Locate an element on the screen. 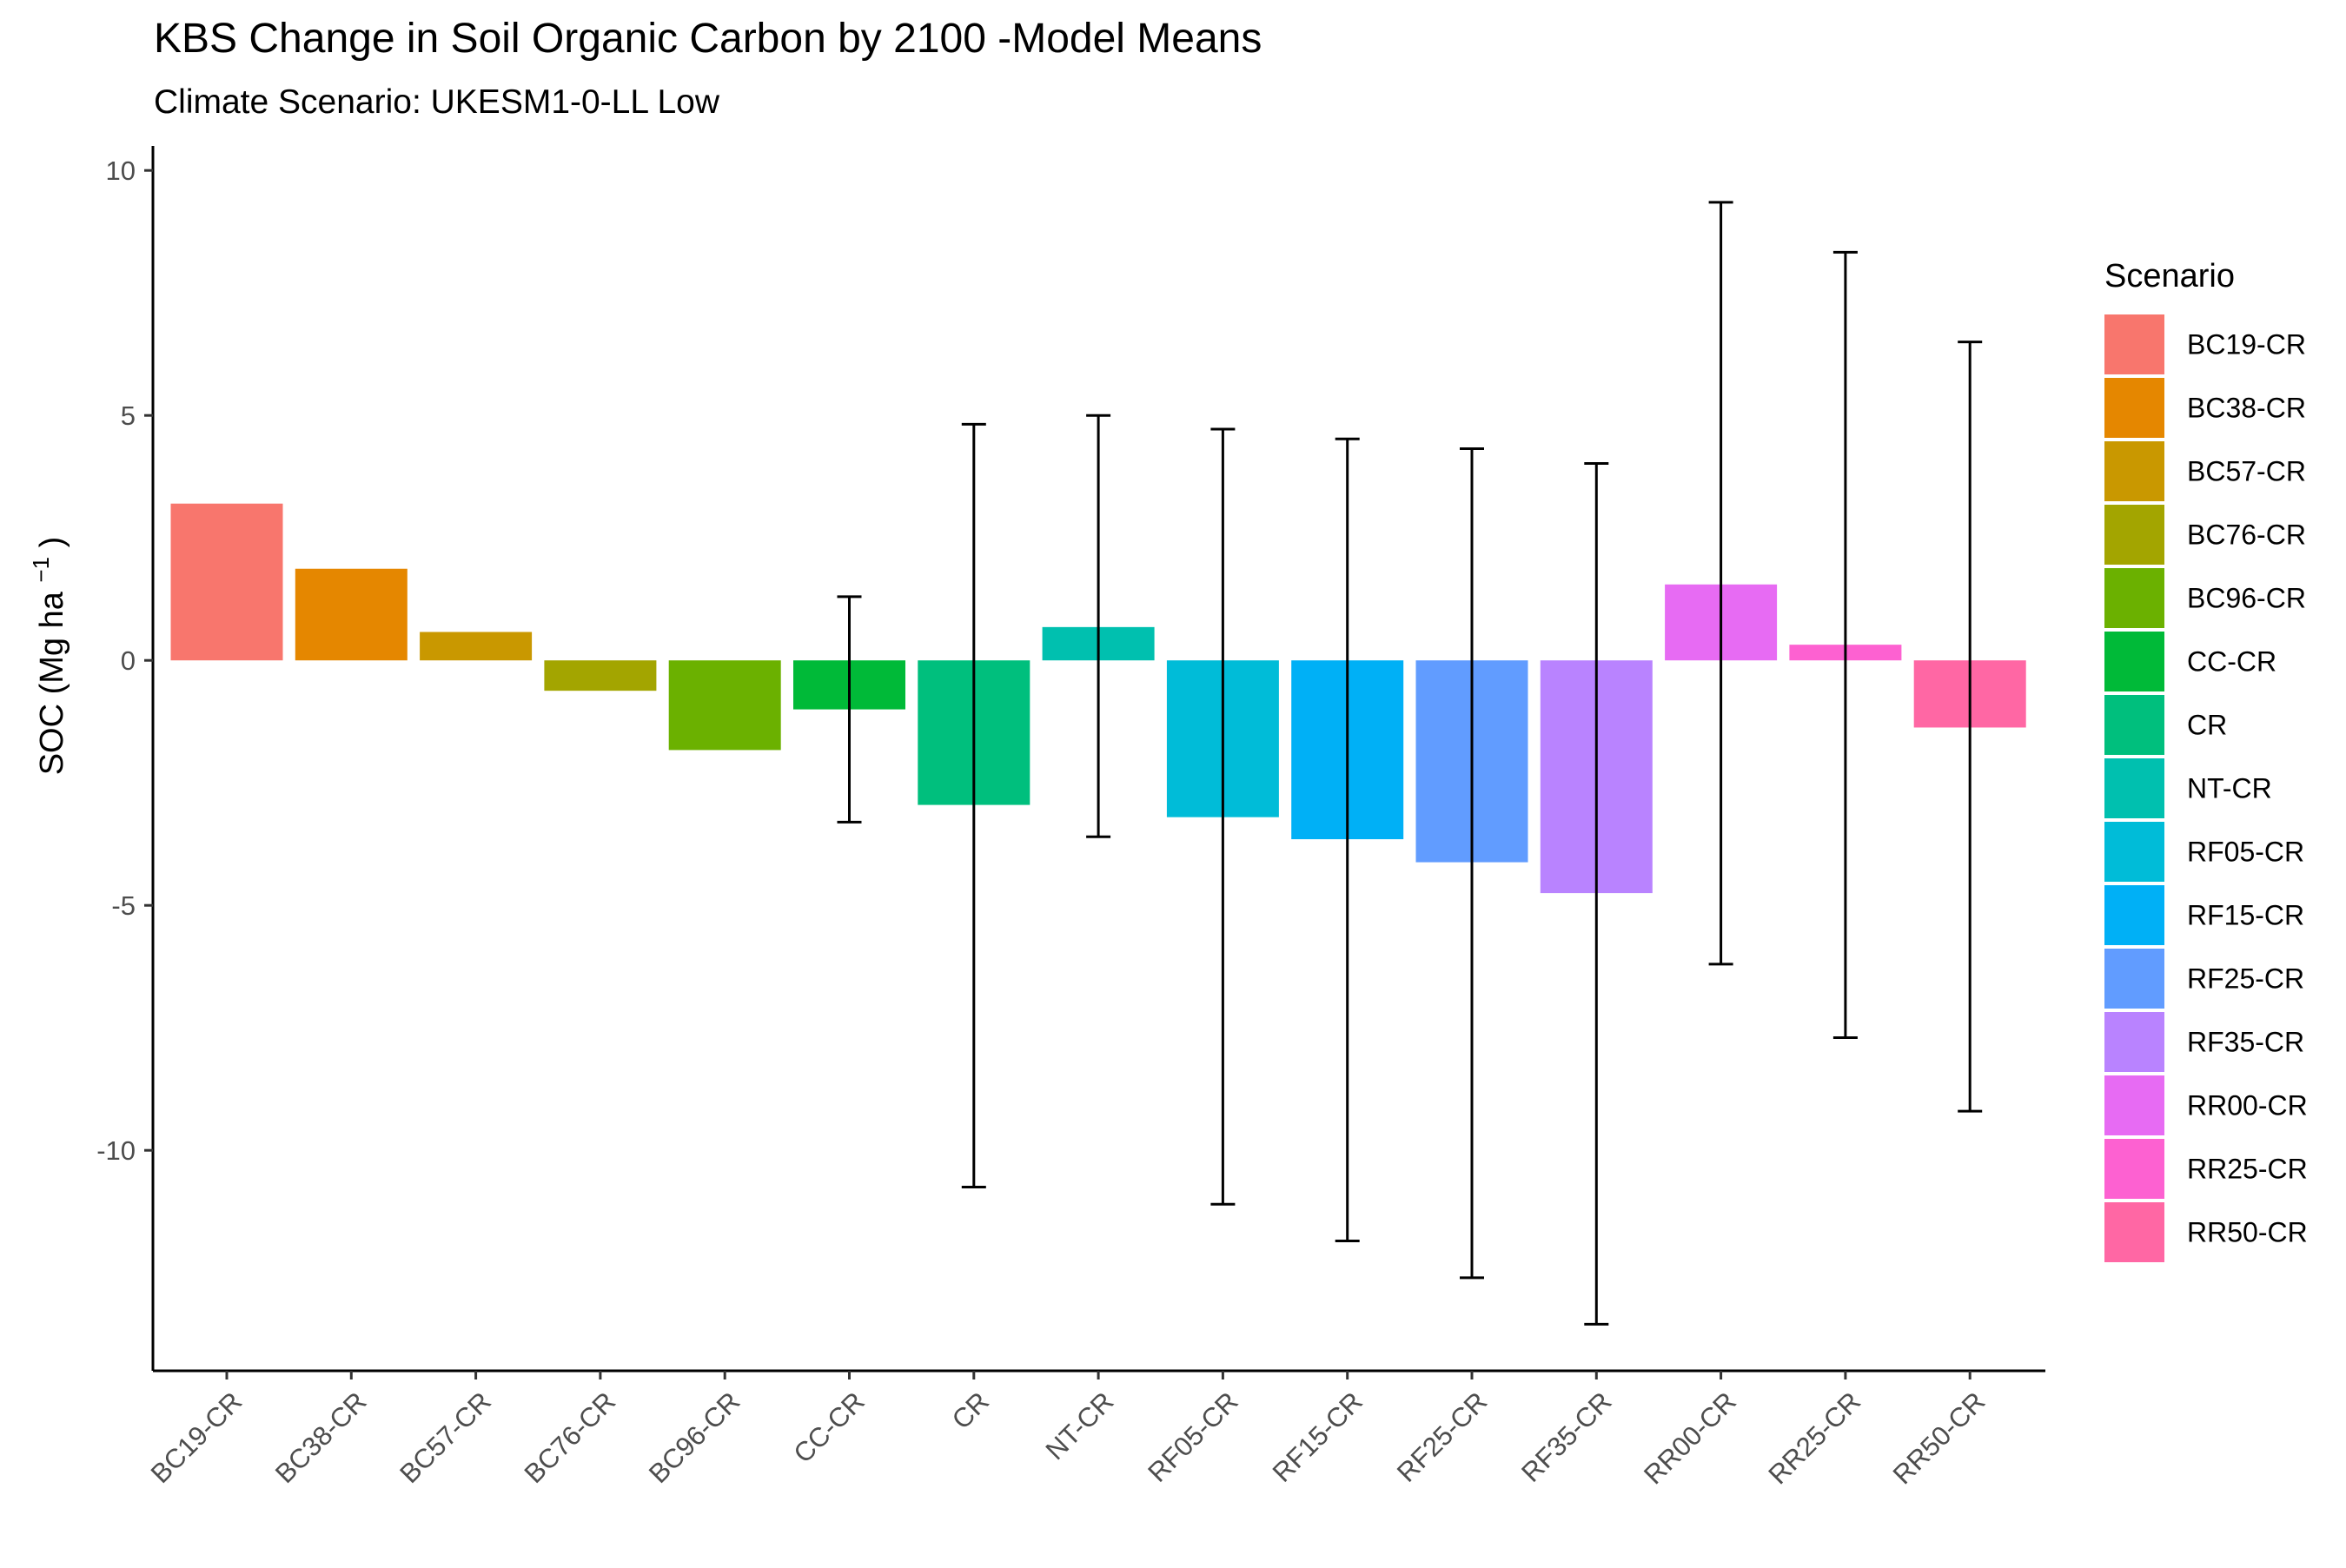 This screenshot has width=2346, height=1568. legend-label: BC76-CR is located at coordinates (2246, 535).